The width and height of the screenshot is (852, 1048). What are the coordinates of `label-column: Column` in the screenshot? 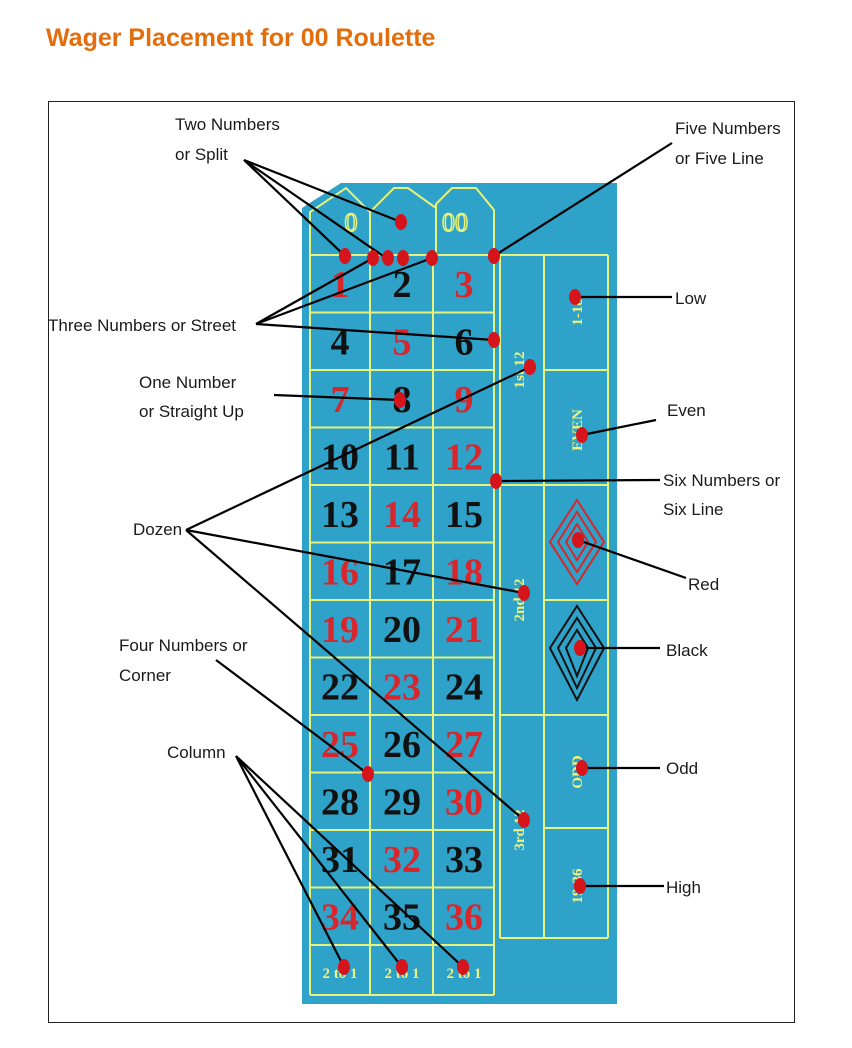 It's located at (196, 752).